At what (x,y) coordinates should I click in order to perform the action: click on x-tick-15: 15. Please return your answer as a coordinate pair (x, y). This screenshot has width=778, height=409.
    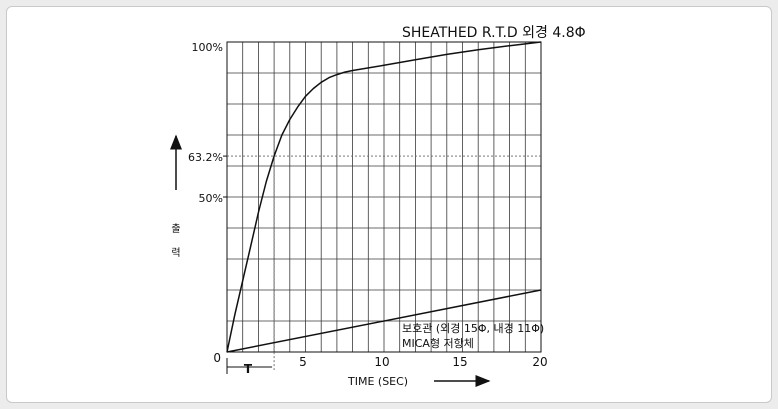
    Looking at the image, I should click on (459, 362).